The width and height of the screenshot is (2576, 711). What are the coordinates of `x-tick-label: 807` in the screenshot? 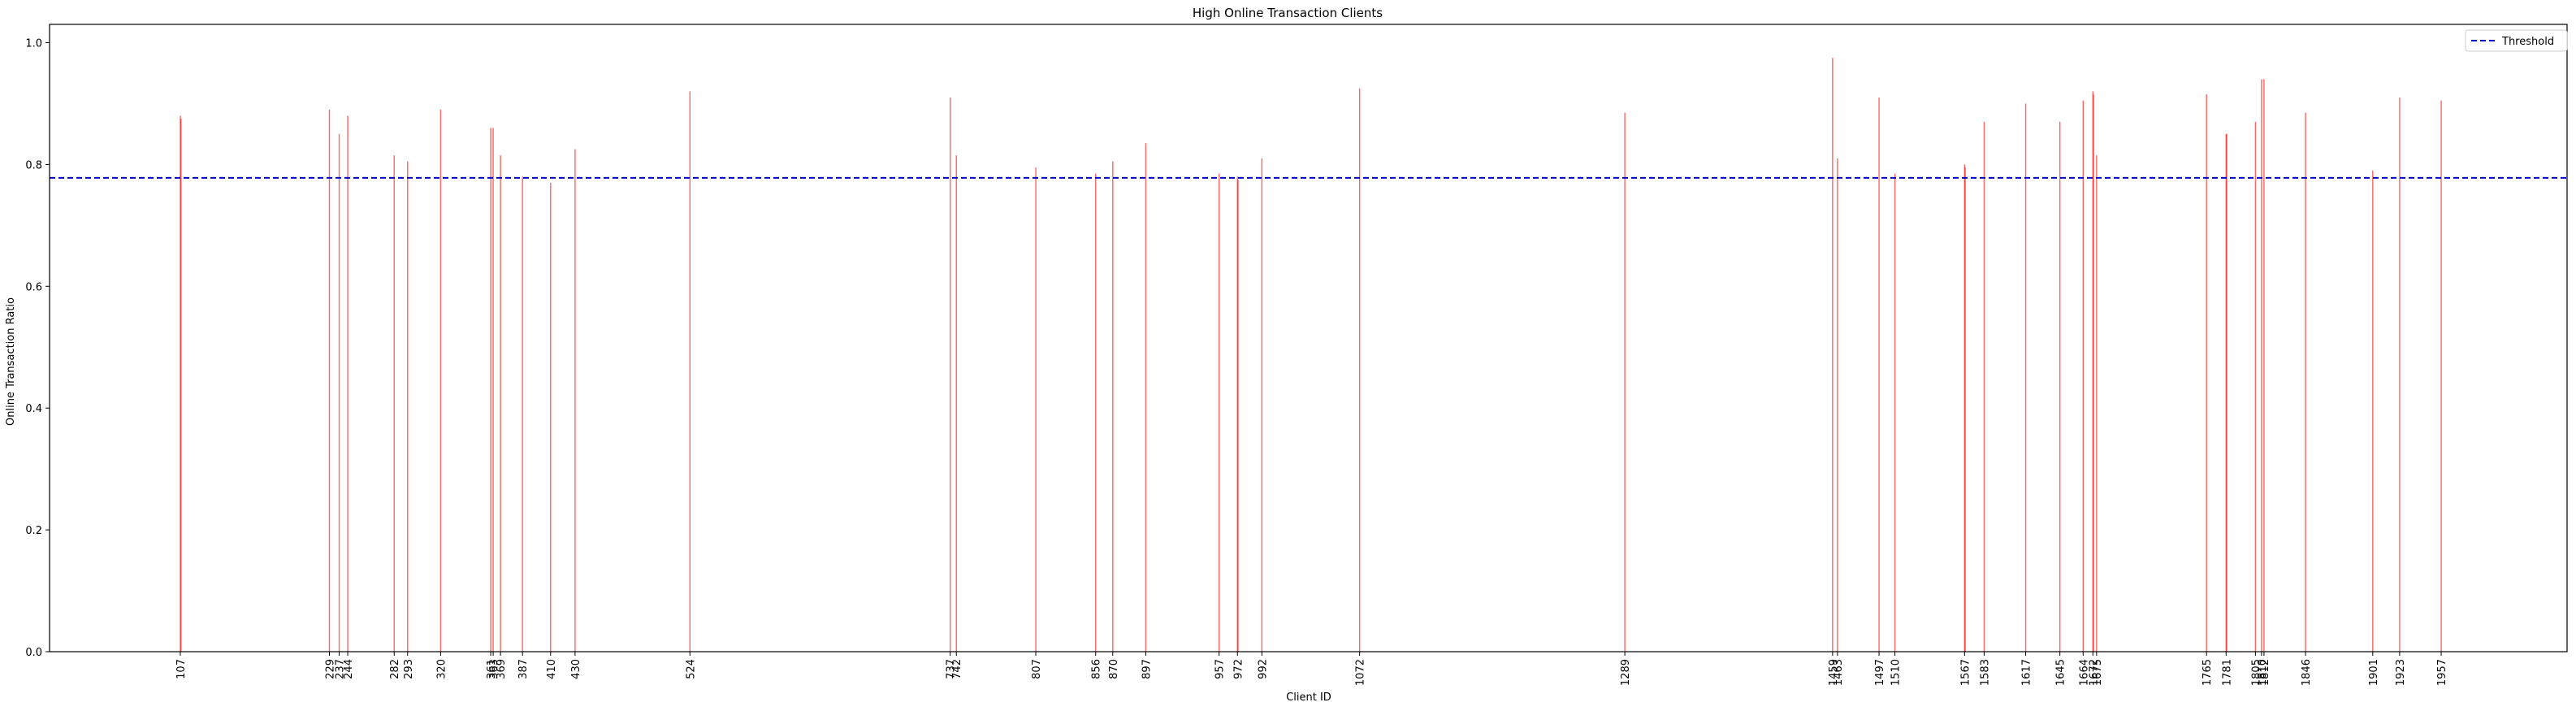 It's located at (1037, 669).